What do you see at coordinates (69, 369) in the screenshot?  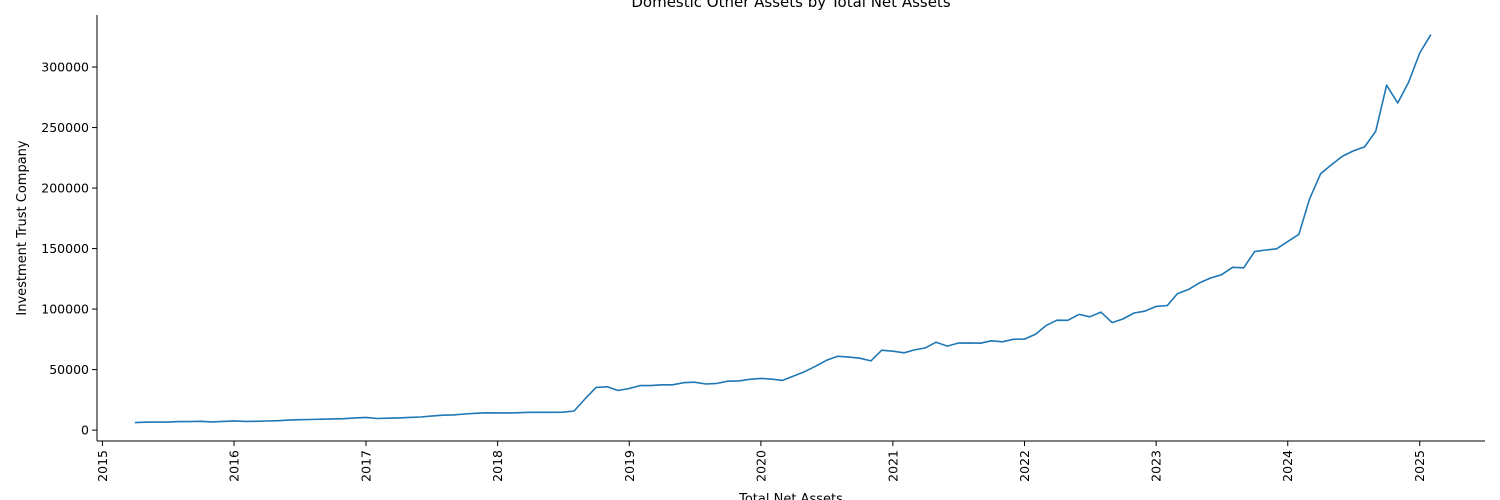 I see `y-tick-label: 50000` at bounding box center [69, 369].